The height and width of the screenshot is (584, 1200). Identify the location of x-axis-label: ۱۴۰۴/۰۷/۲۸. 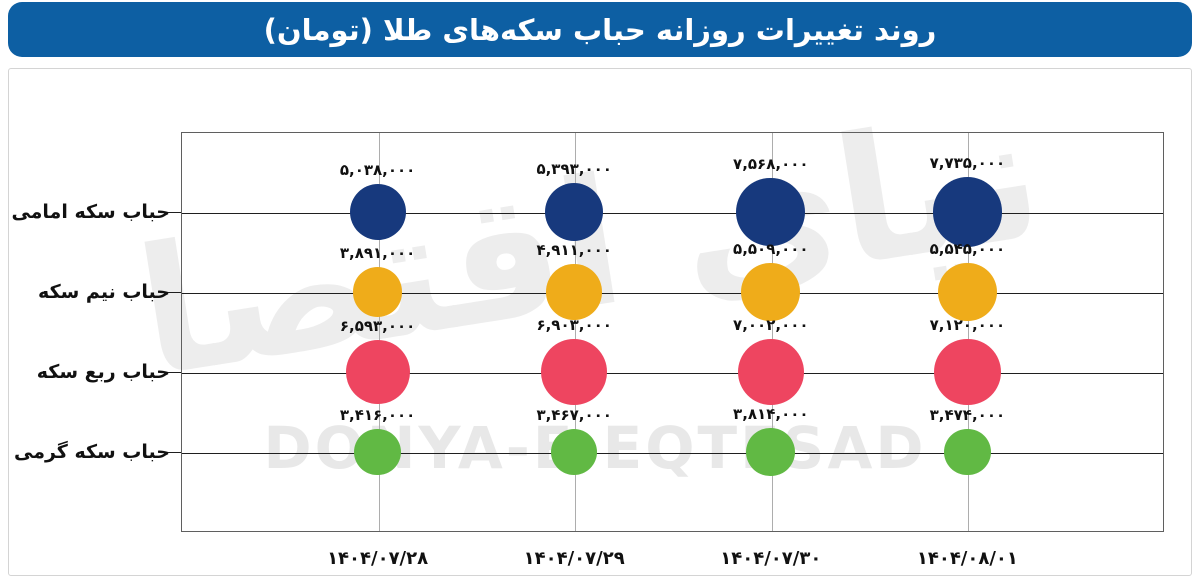
(378, 558).